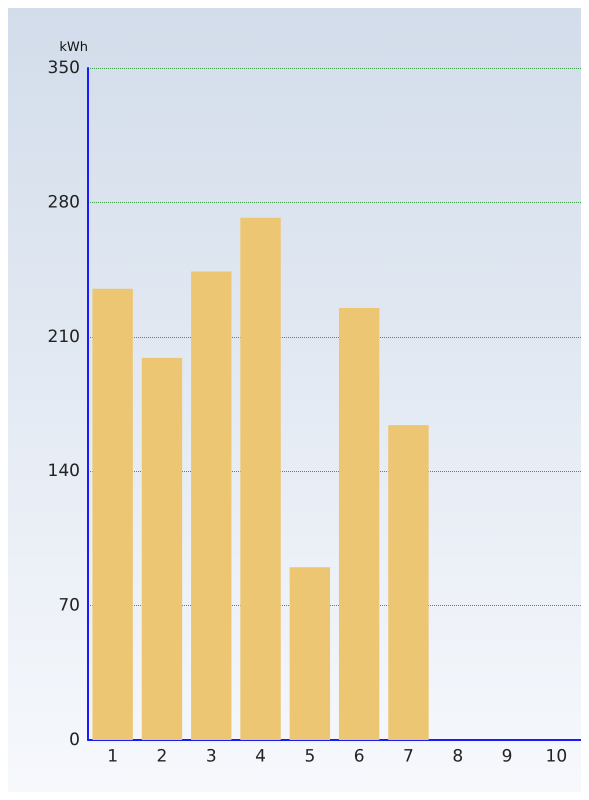  Describe the element at coordinates (74, 740) in the screenshot. I see `y-tick-label: 0` at that location.